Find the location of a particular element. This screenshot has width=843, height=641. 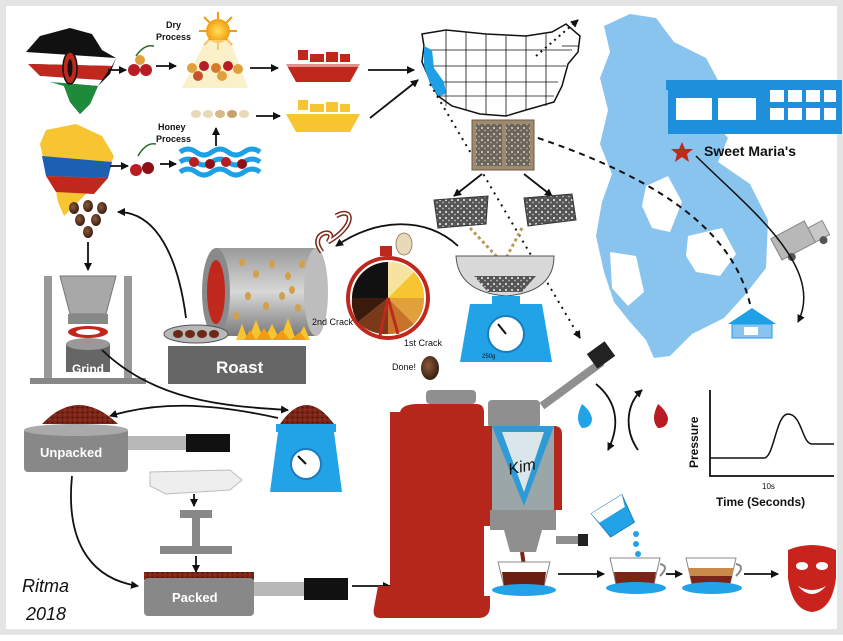

roaster-smoke-inner is located at coordinates (333, 232).